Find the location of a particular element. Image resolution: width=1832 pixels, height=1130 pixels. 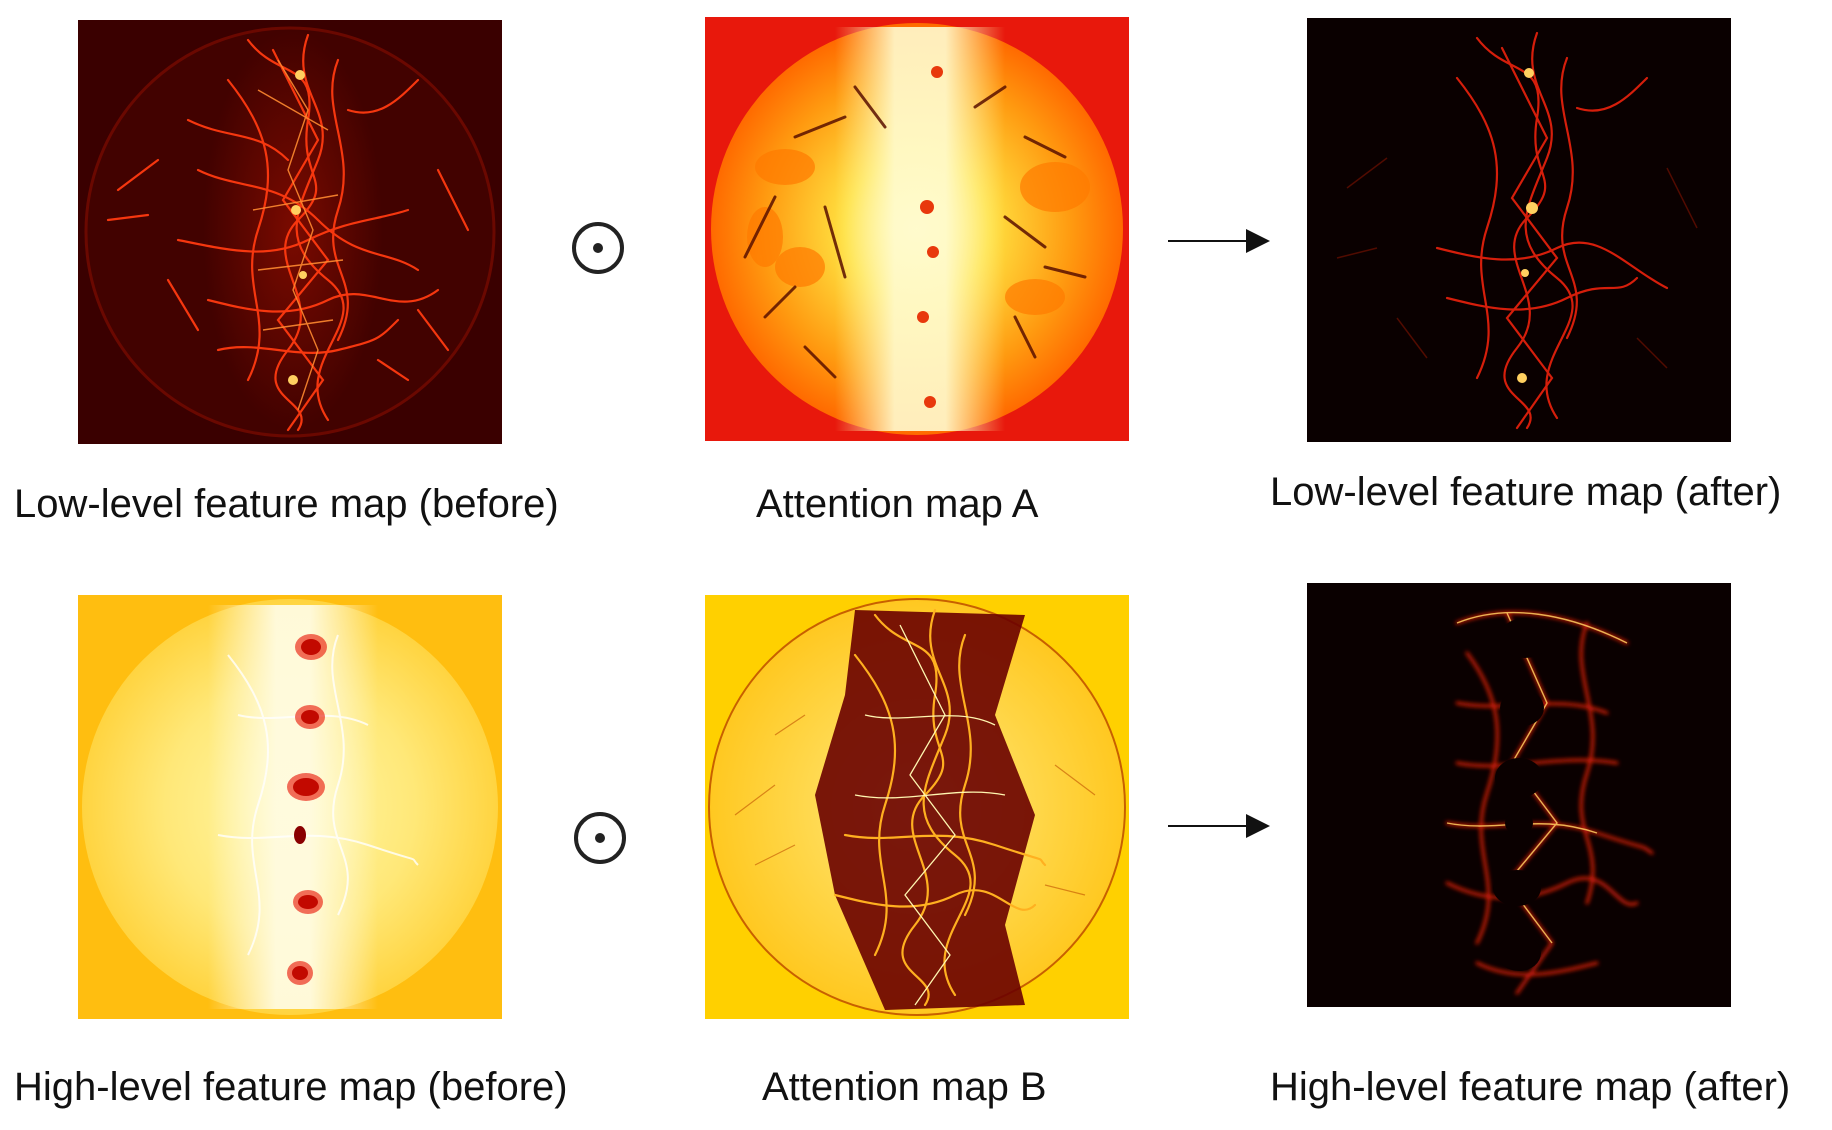

low-level-before-caption: Low-level feature map (before) is located at coordinates (286, 504).